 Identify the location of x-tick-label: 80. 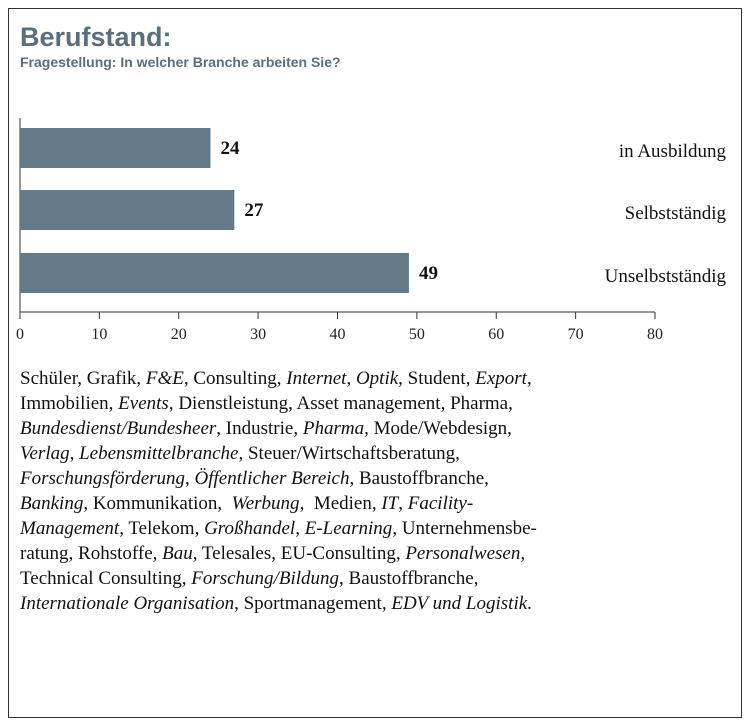
(655, 334).